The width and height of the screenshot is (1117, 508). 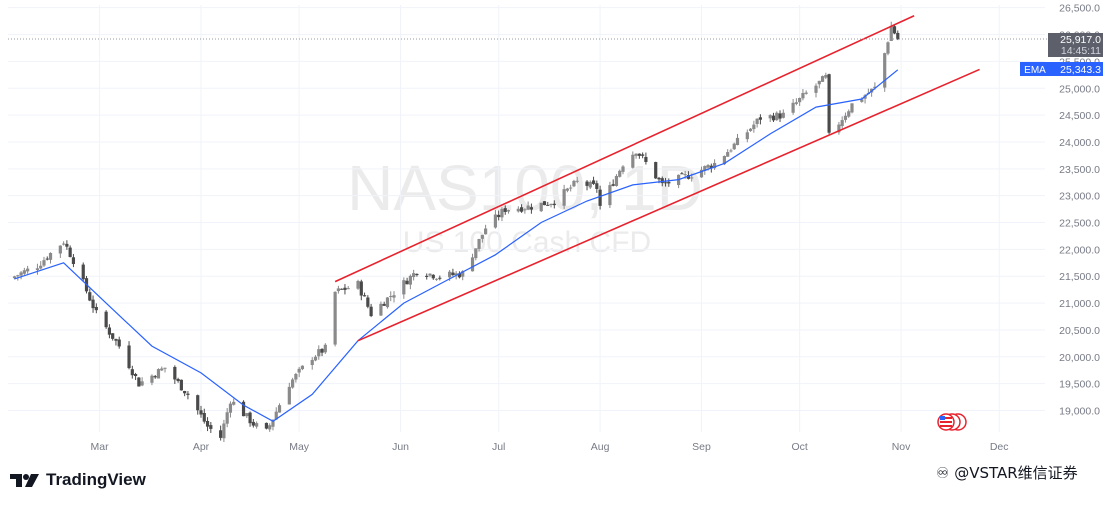 What do you see at coordinates (1079, 304) in the screenshot?
I see `y-tick-label: 21,000.0` at bounding box center [1079, 304].